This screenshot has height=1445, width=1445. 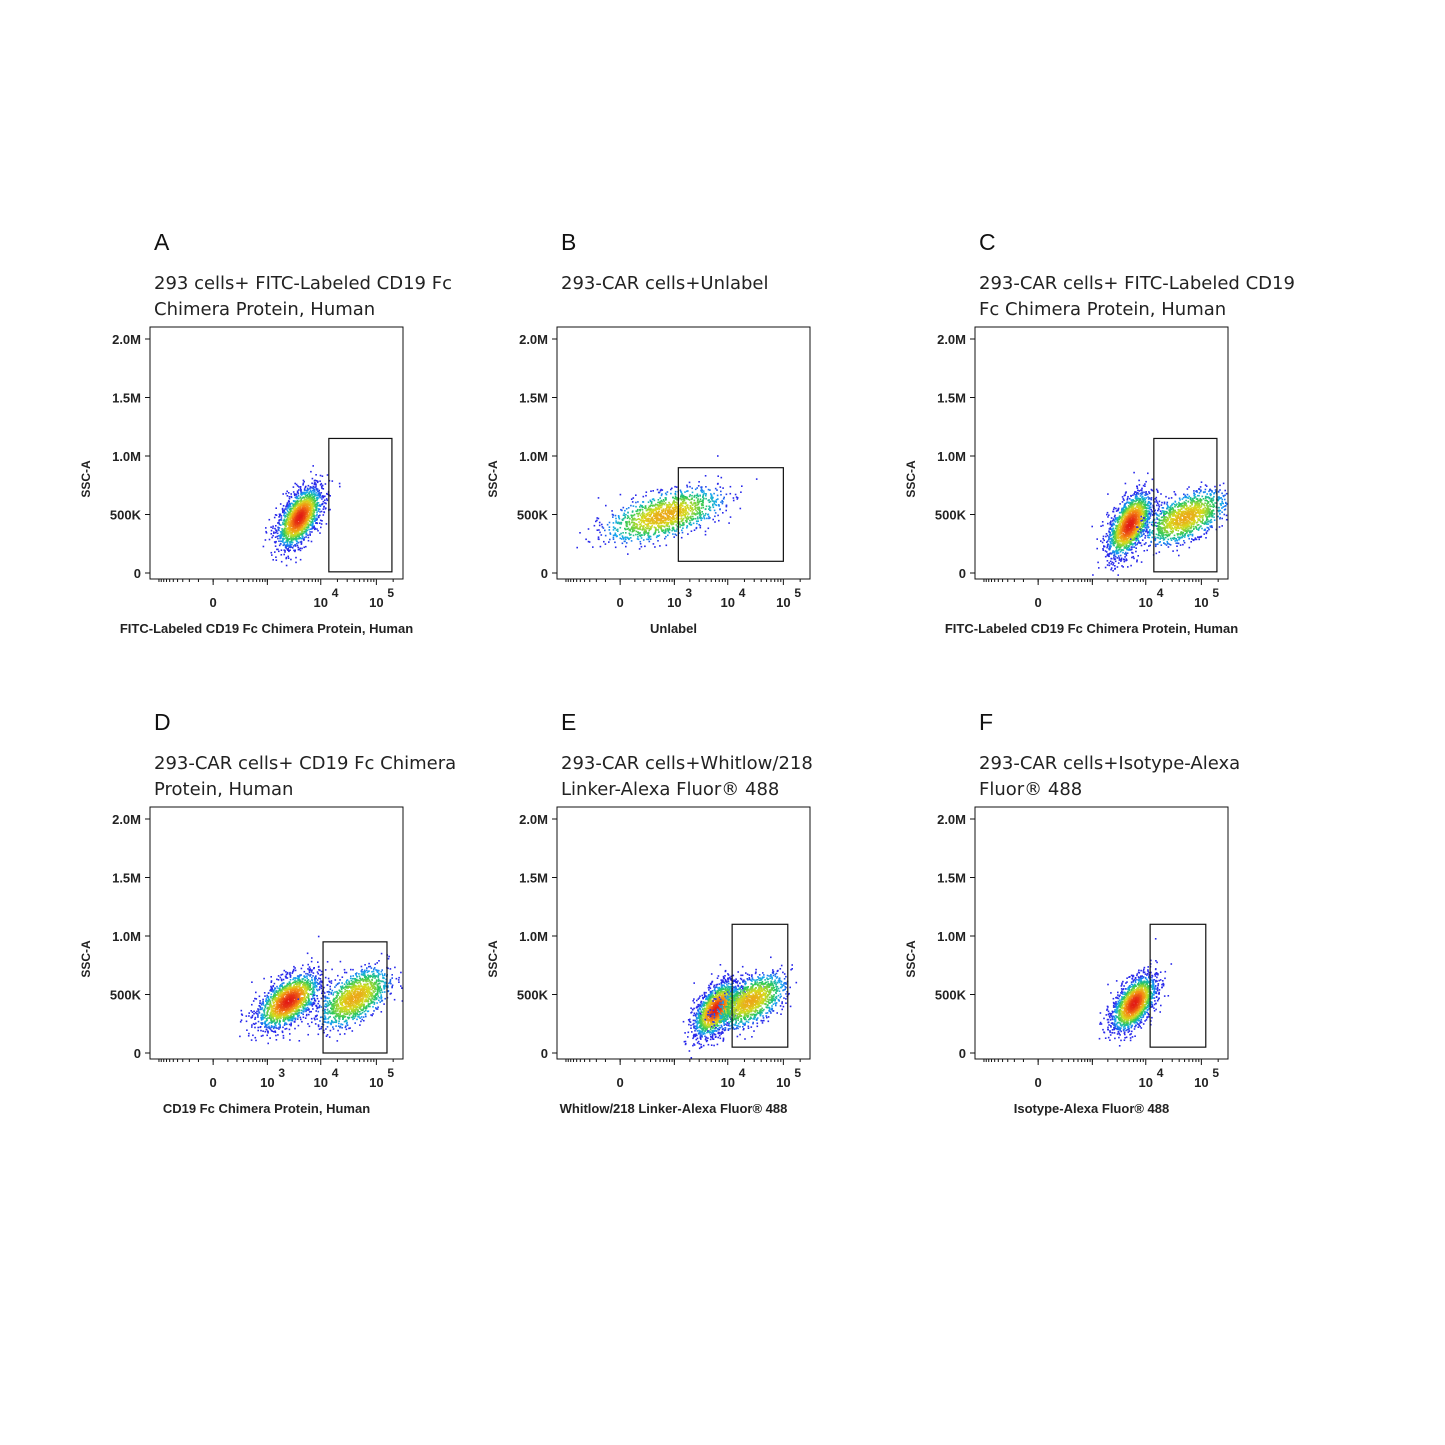 What do you see at coordinates (533, 456) in the screenshot?
I see `y-tick-label: 1.0M` at bounding box center [533, 456].